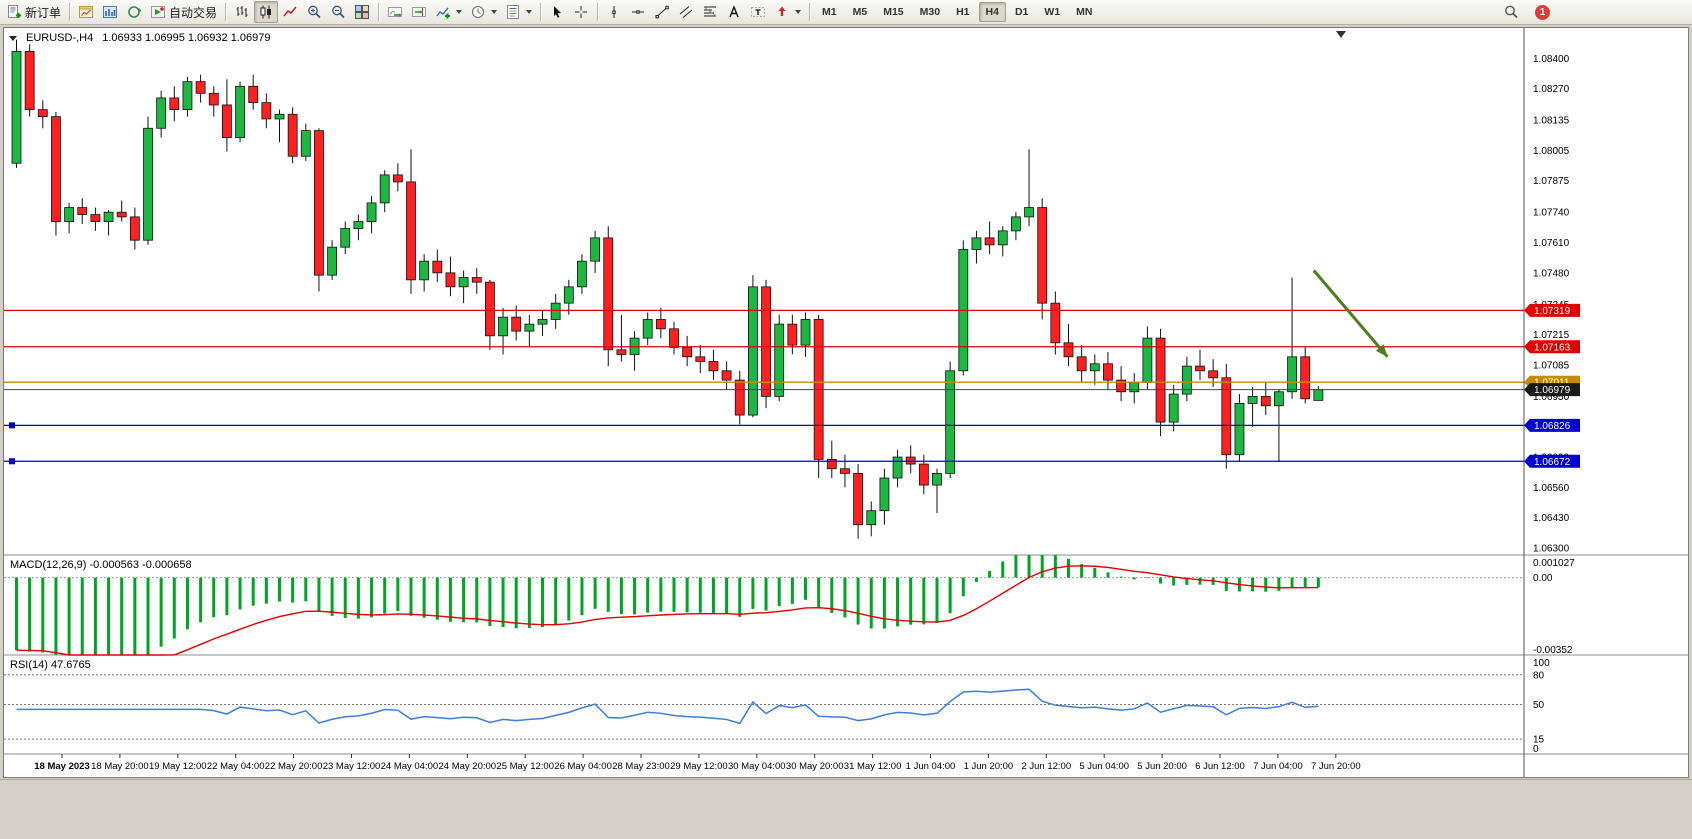 This screenshot has width=1692, height=839. What do you see at coordinates (1552, 390) in the screenshot?
I see `price-badge-1.06979: 1.06979` at bounding box center [1552, 390].